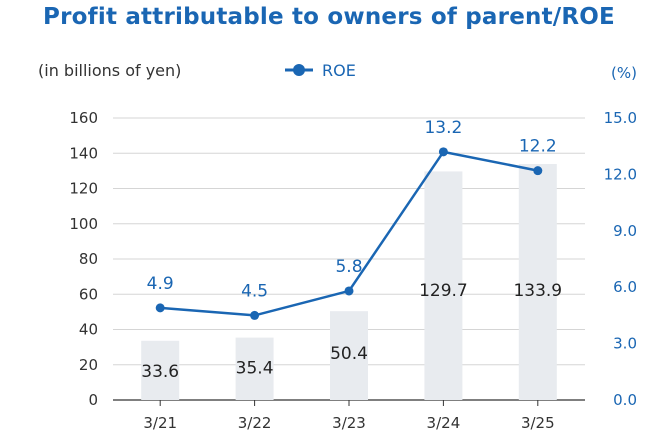 The width and height of the screenshot is (658, 439). I want to click on bar-value-label: 50.4, so click(349, 354).